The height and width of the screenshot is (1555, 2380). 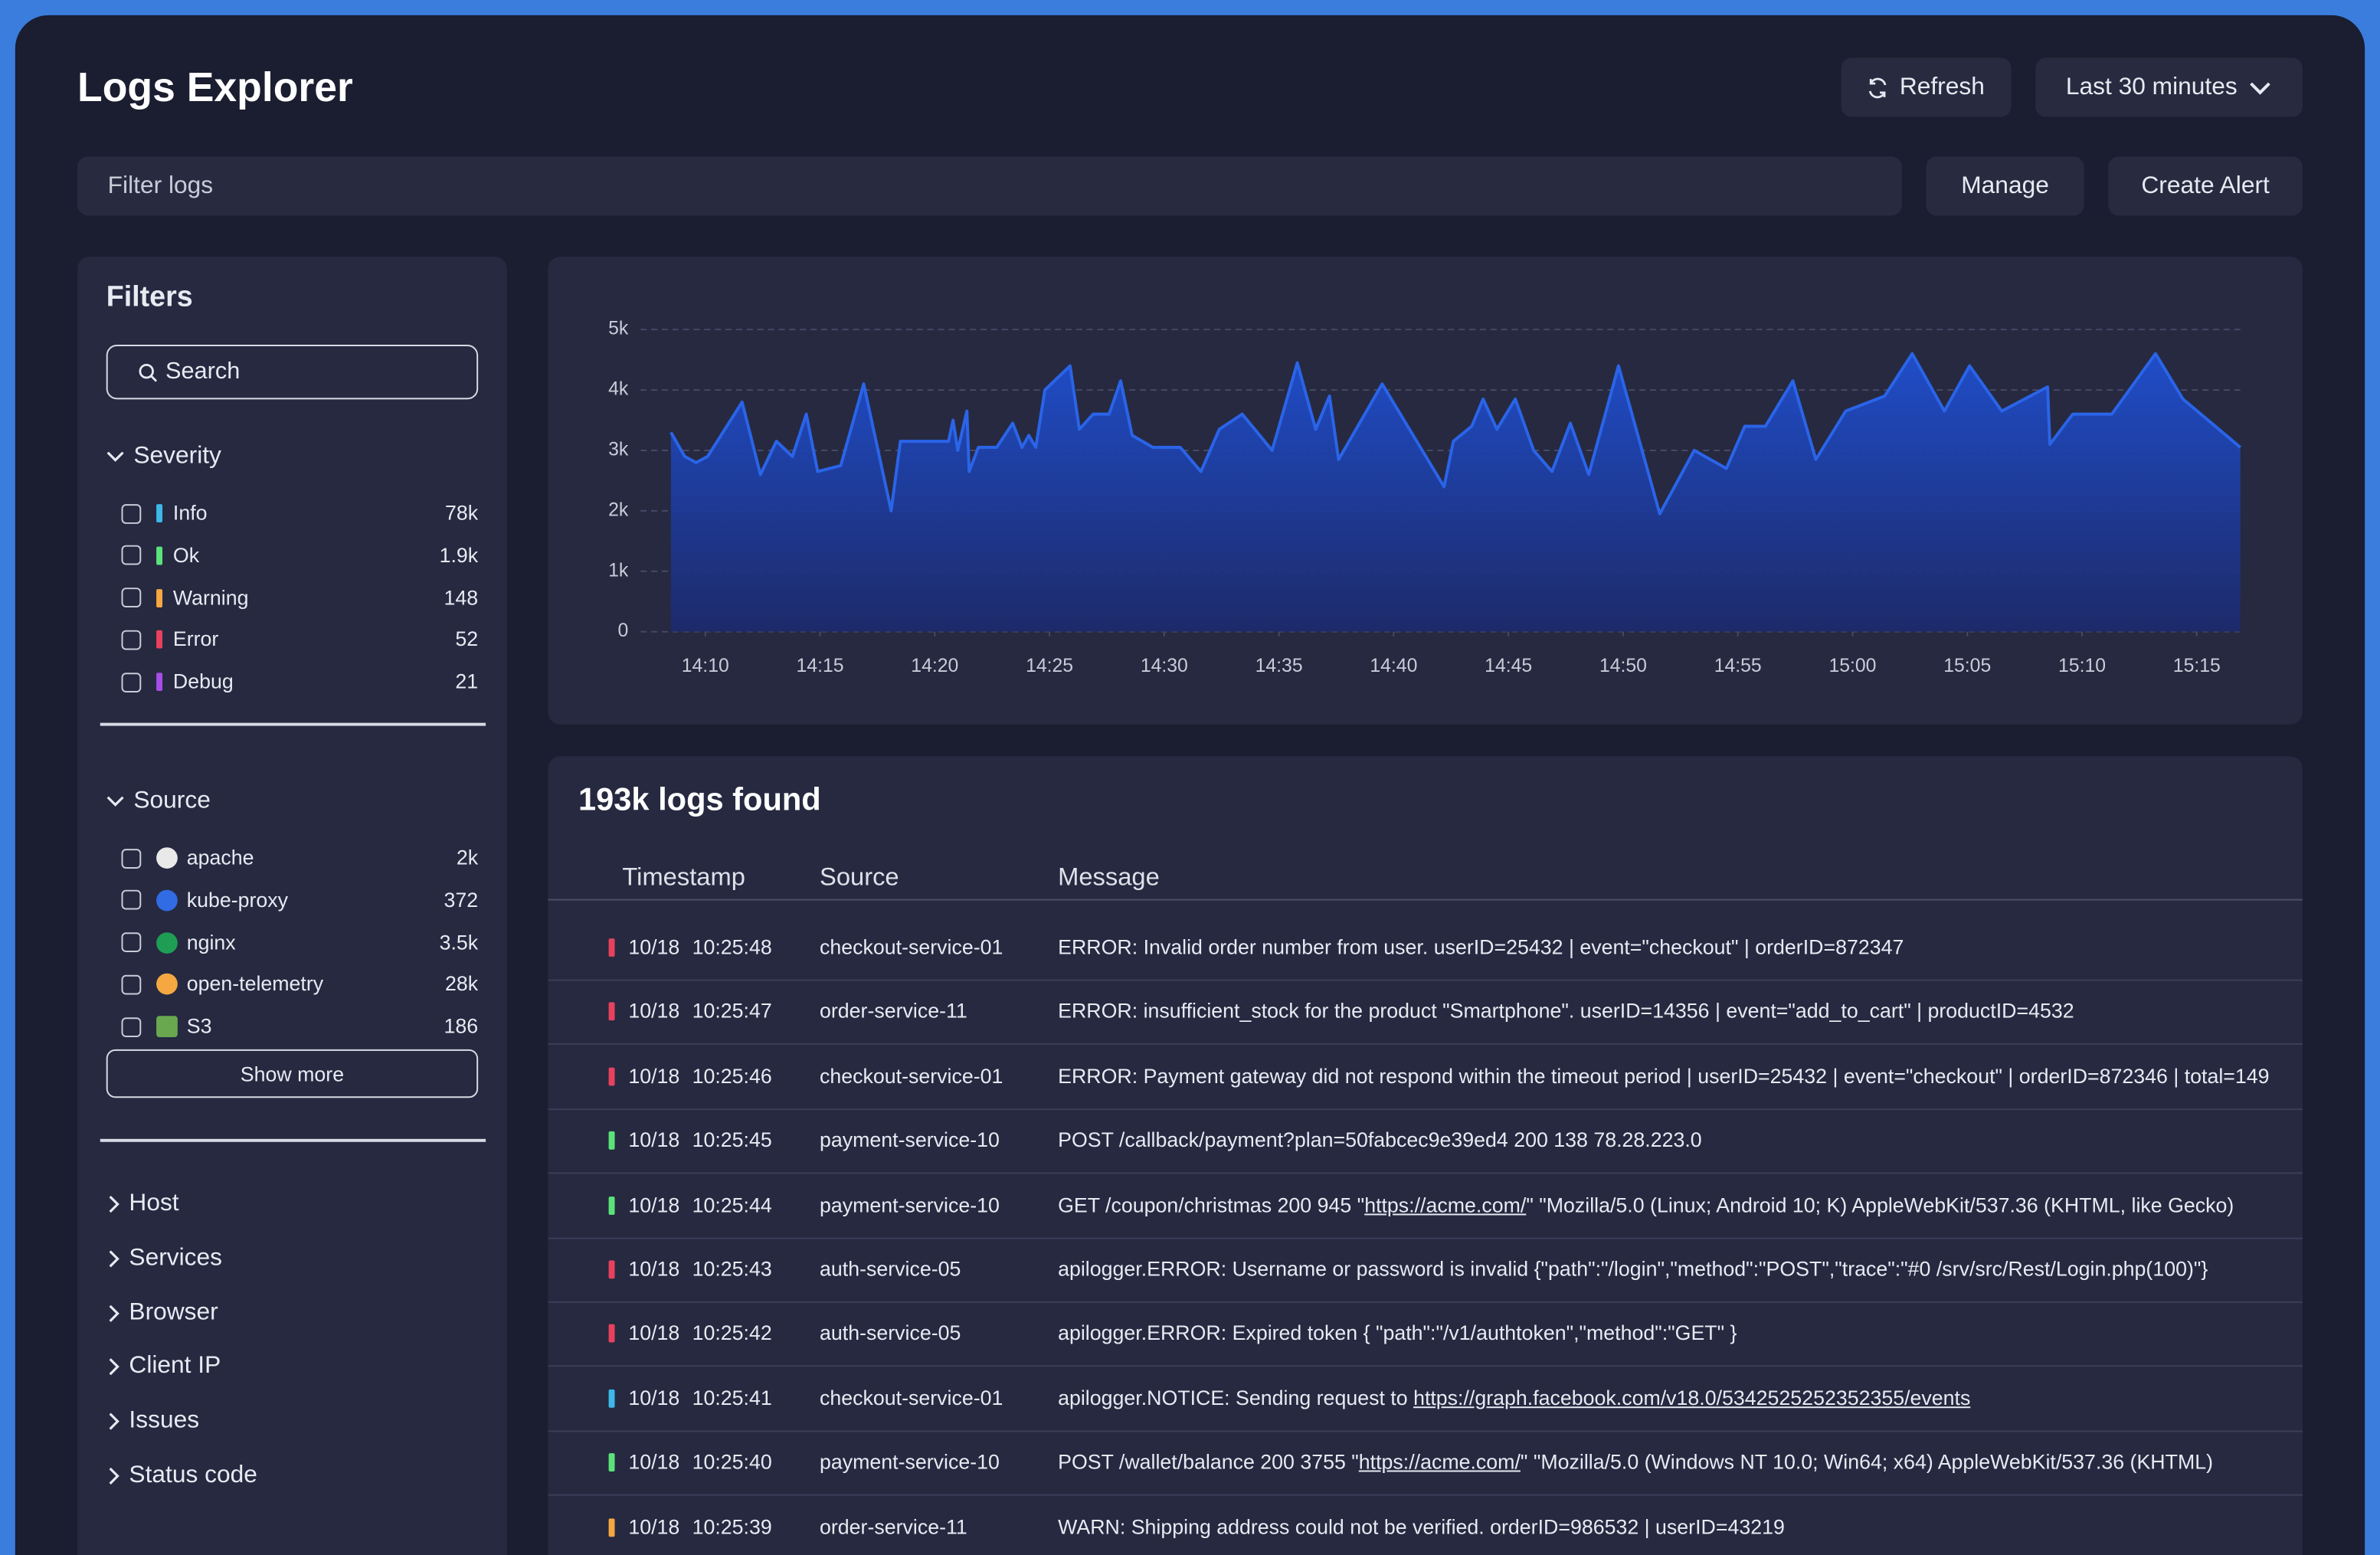 What do you see at coordinates (1164, 666) in the screenshot?
I see `x-tick-label: 14:30` at bounding box center [1164, 666].